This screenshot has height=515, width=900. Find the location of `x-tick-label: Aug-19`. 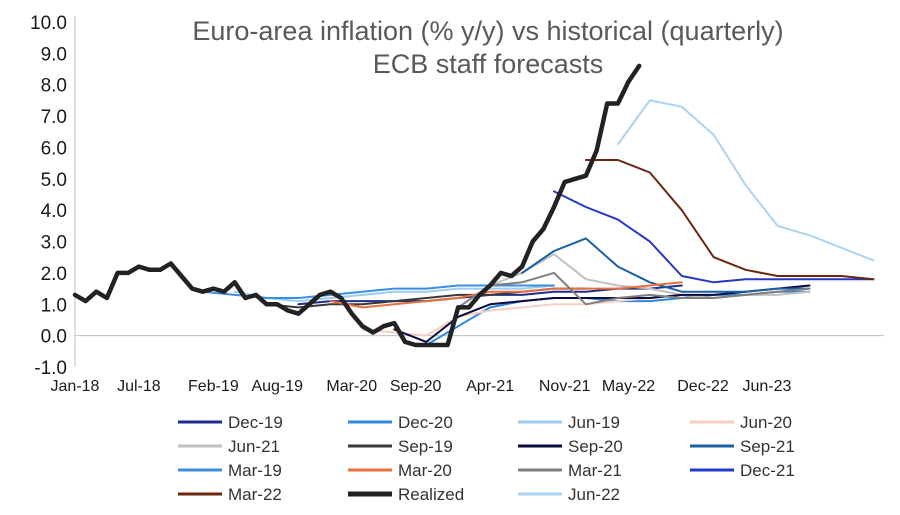

x-tick-label: Aug-19 is located at coordinates (277, 386).